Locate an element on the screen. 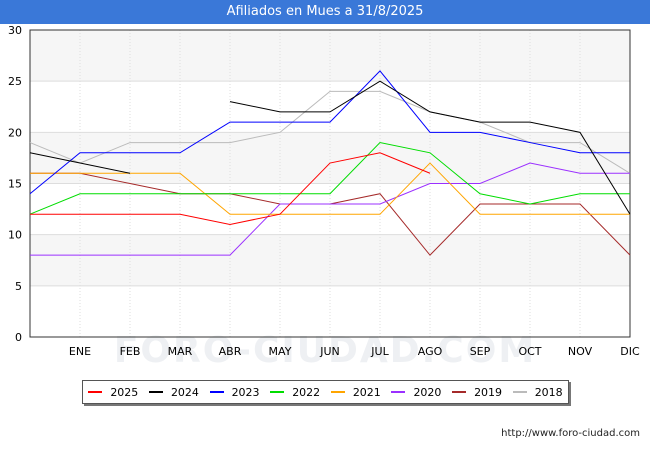 The width and height of the screenshot is (650, 450). legend-item-2019: 2019 is located at coordinates (477, 392).